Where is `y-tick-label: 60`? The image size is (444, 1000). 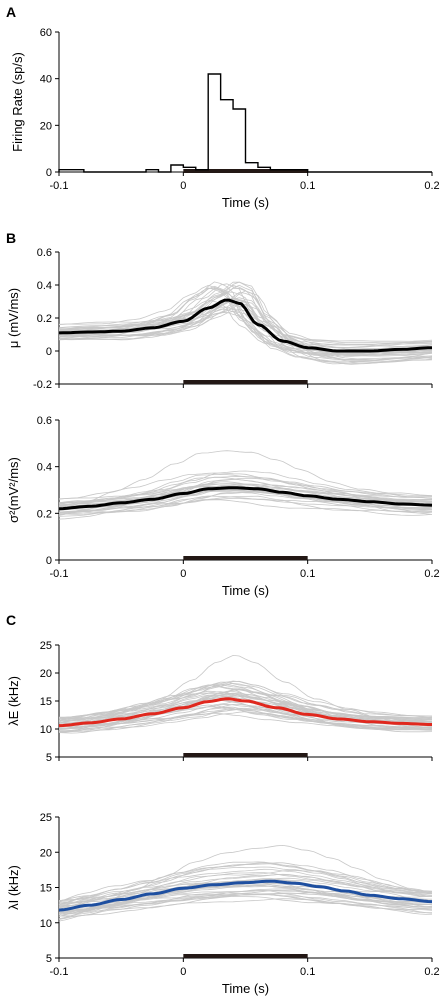
y-tick-label: 60 is located at coordinates (46, 33).